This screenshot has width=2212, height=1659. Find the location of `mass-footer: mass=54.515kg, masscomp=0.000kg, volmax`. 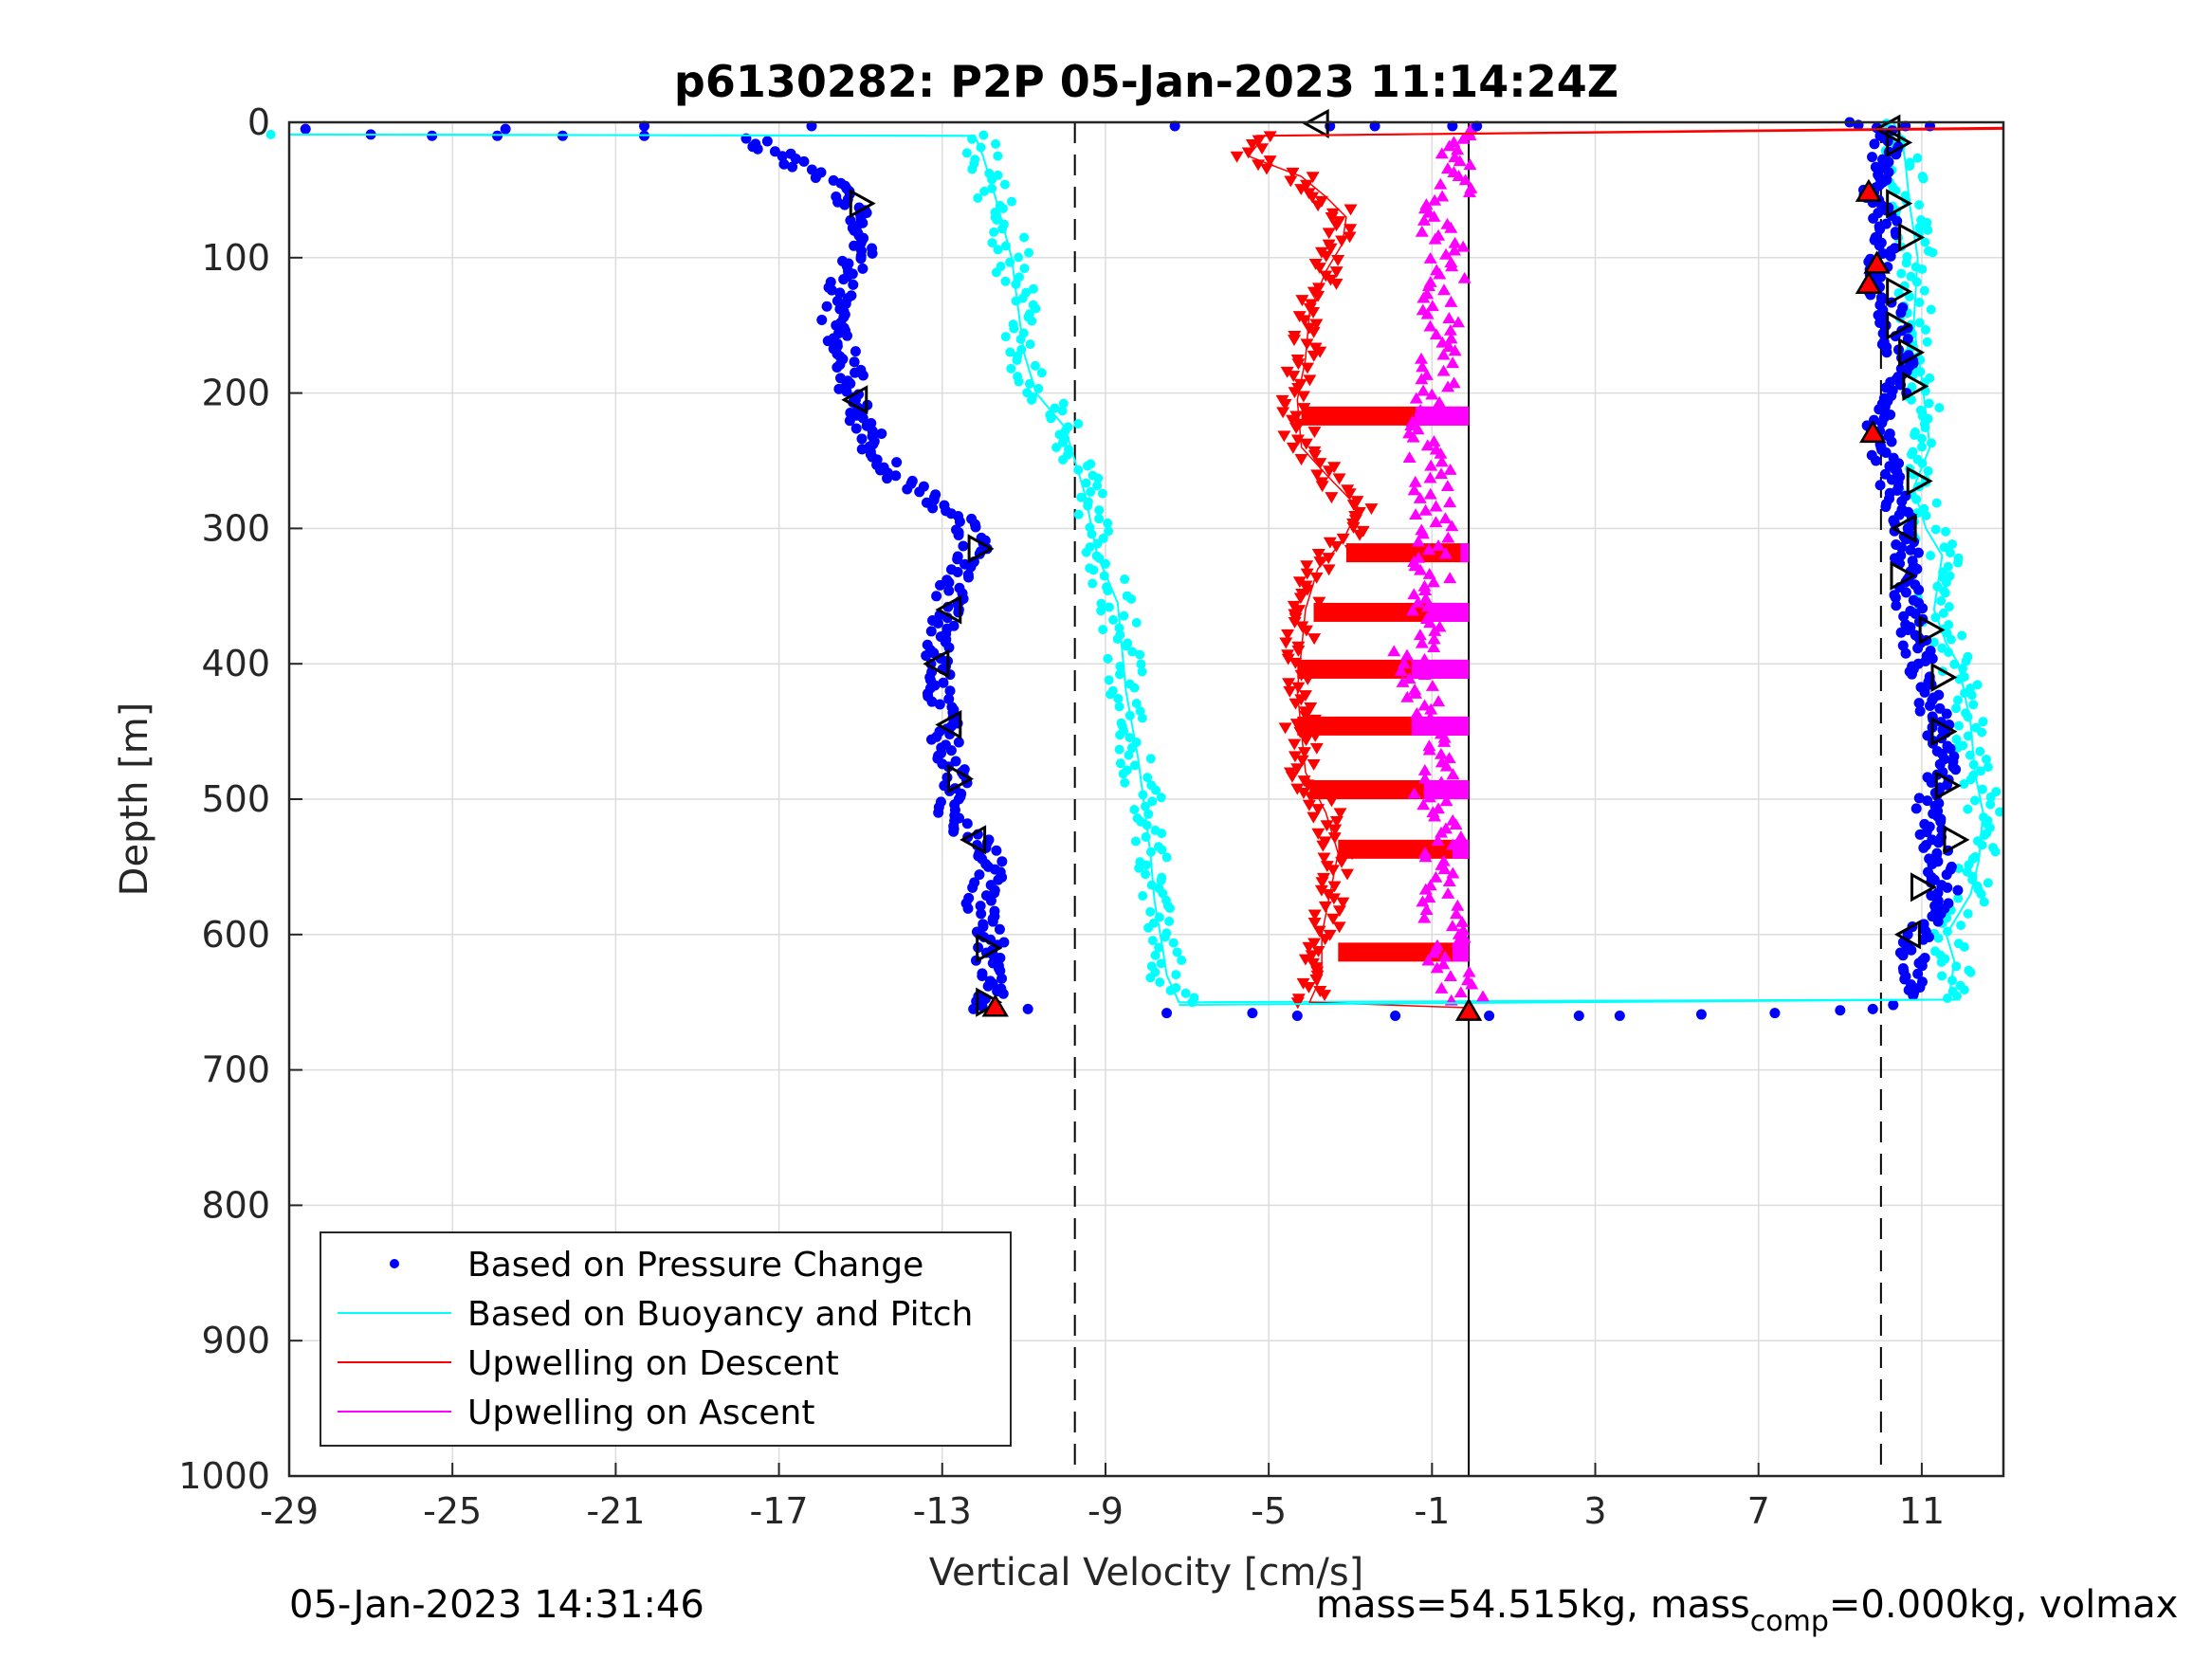

mass-footer: mass=54.515kg, masscomp=0.000kg, volmax is located at coordinates (1747, 1610).